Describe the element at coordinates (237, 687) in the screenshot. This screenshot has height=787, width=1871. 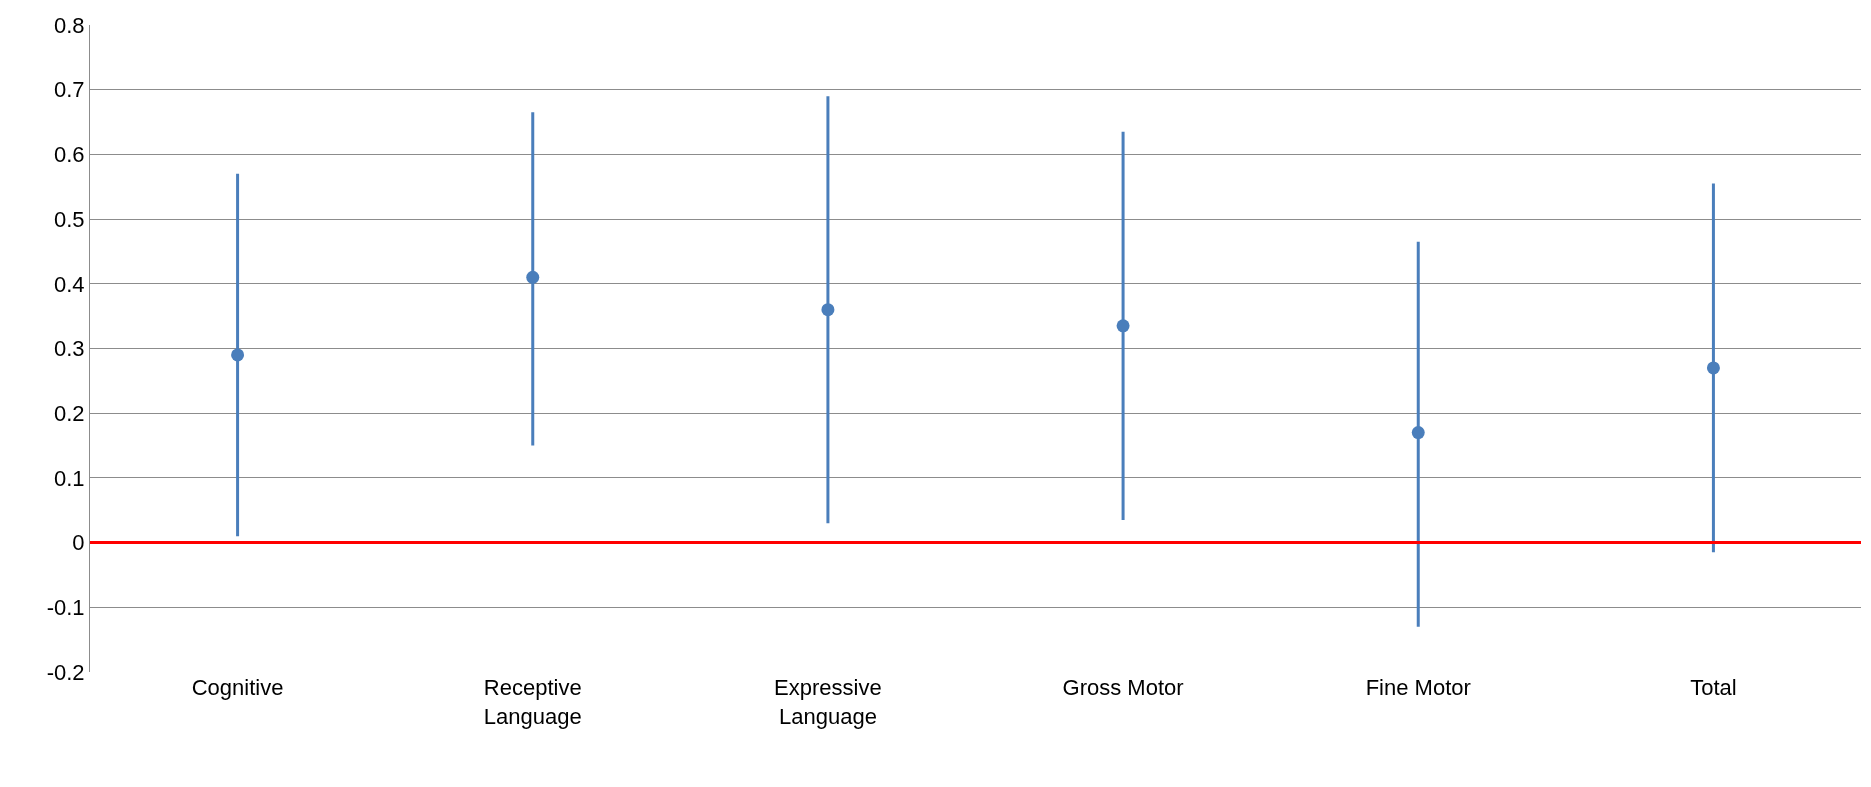
I see `x-tick-label: Cognitive` at that location.